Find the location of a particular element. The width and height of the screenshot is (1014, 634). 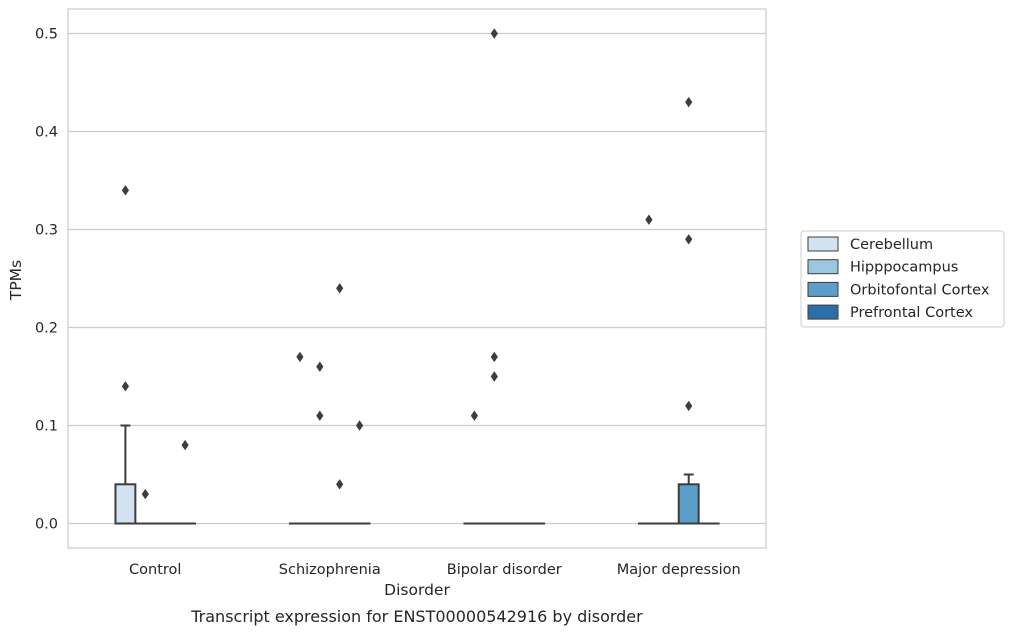

y-tick-label: 0.1 is located at coordinates (46, 427).